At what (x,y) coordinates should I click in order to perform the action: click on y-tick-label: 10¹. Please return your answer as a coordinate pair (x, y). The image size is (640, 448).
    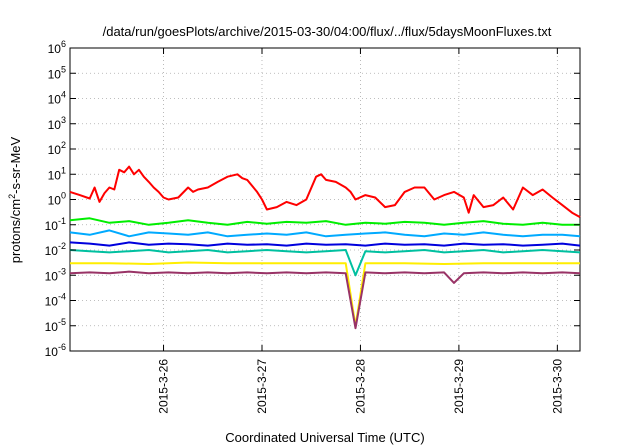
    Looking at the image, I should click on (57, 173).